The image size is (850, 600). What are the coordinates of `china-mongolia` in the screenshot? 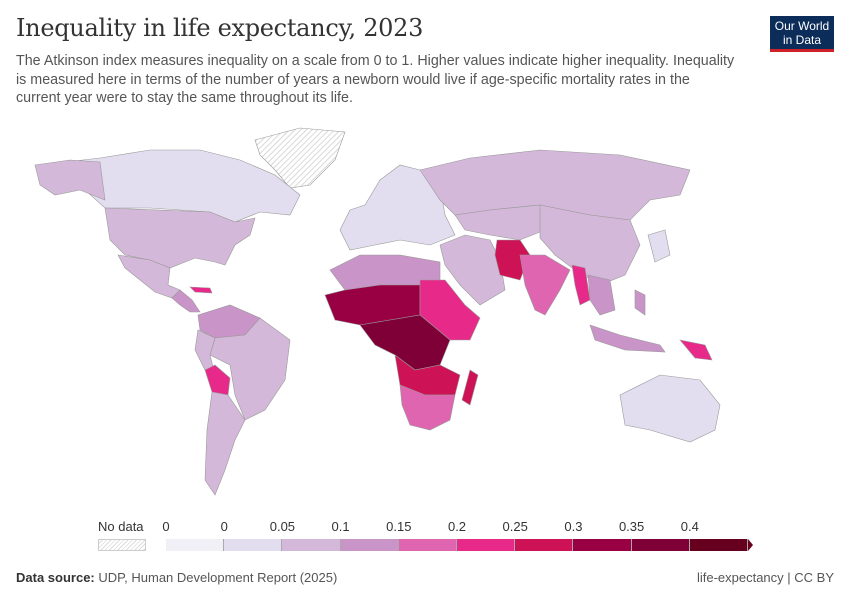 It's located at (590, 245).